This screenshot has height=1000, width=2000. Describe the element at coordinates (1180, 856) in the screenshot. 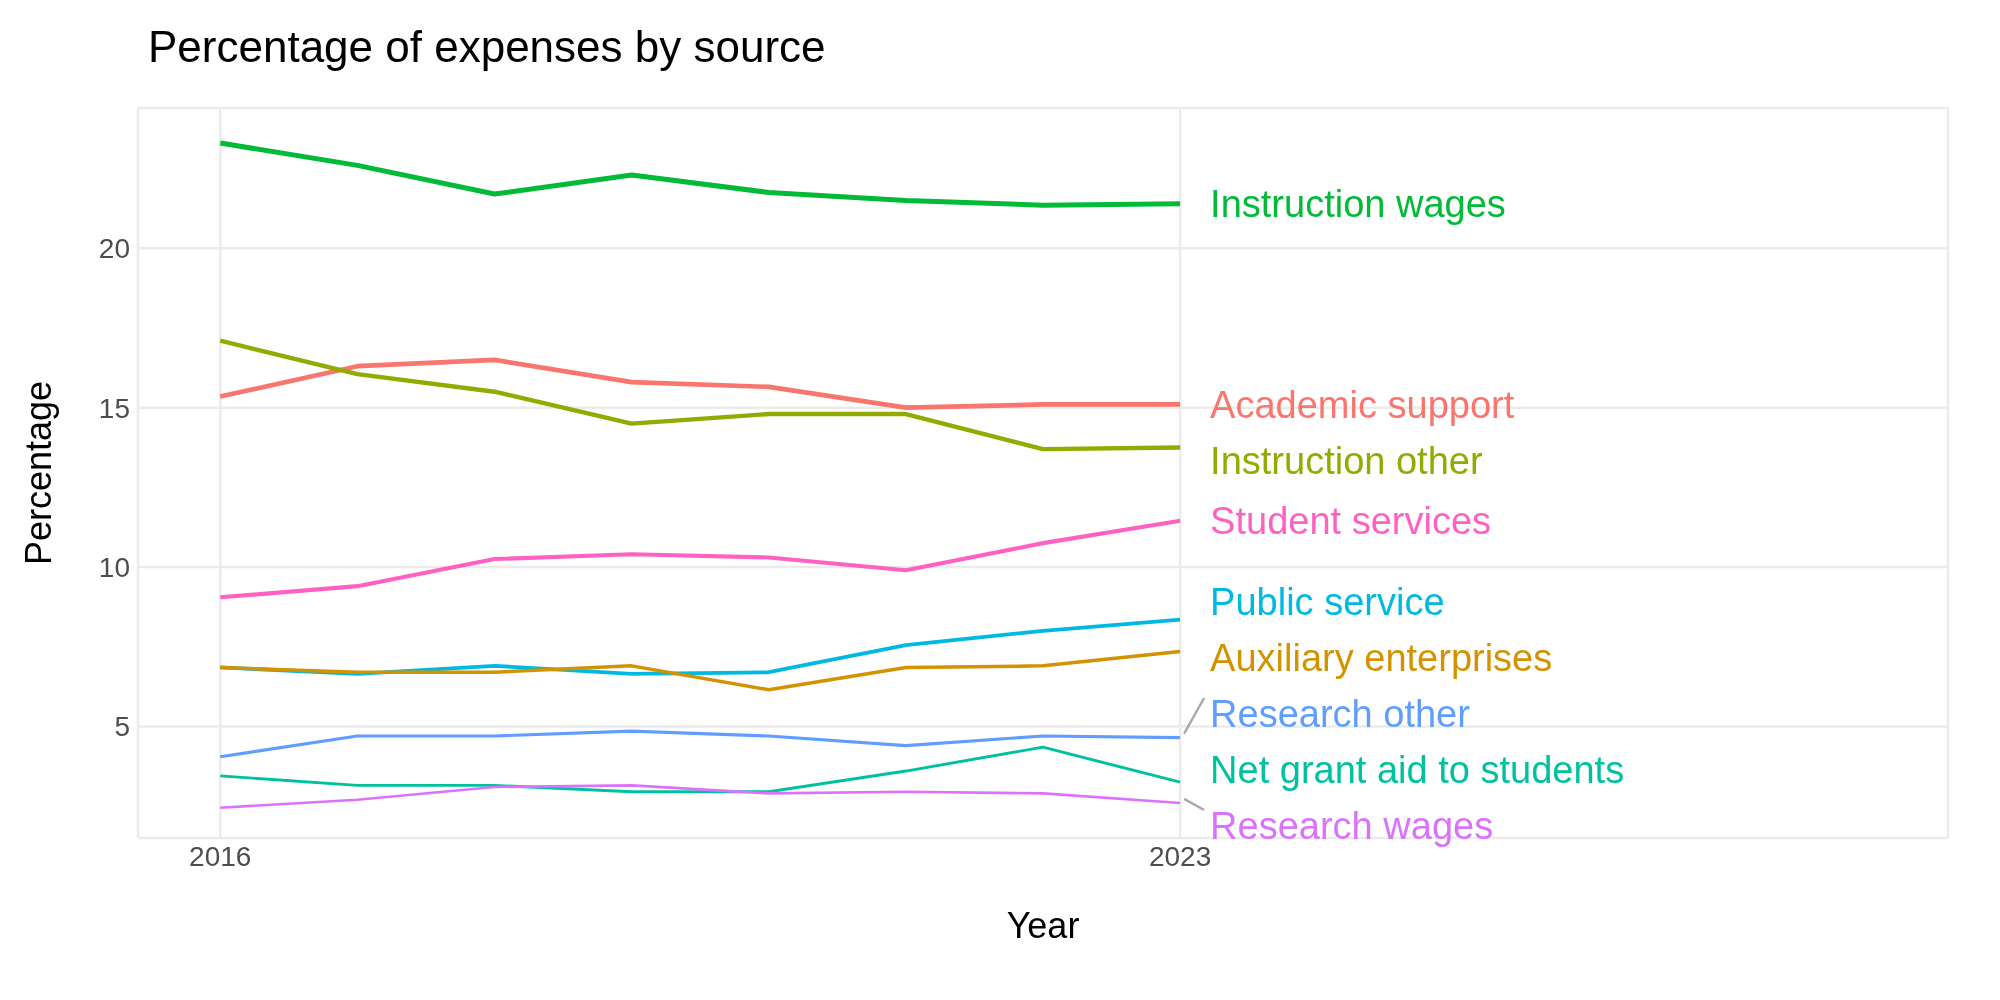

I see `x-tick-label: 2023` at that location.